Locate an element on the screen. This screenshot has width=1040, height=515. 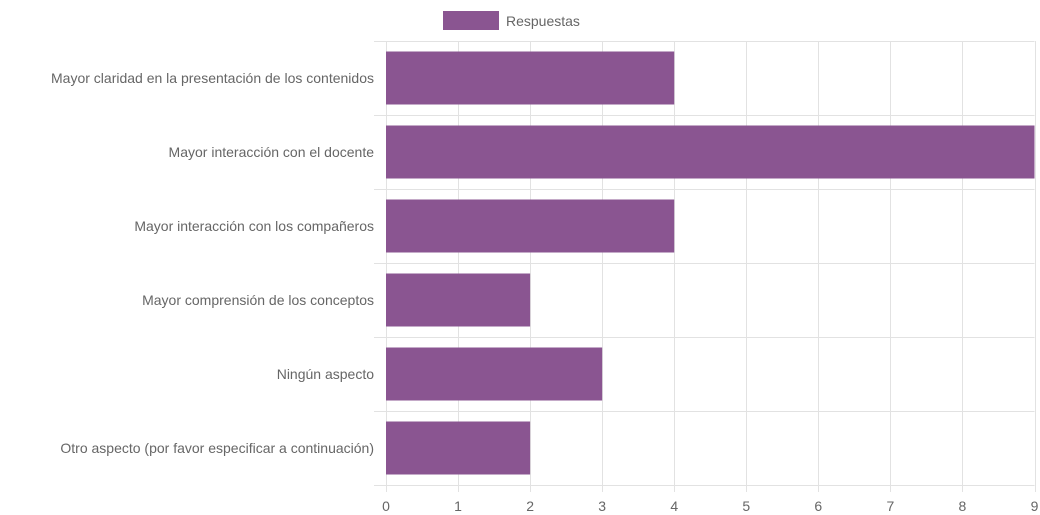
x-tick-label: 3 is located at coordinates (602, 506).